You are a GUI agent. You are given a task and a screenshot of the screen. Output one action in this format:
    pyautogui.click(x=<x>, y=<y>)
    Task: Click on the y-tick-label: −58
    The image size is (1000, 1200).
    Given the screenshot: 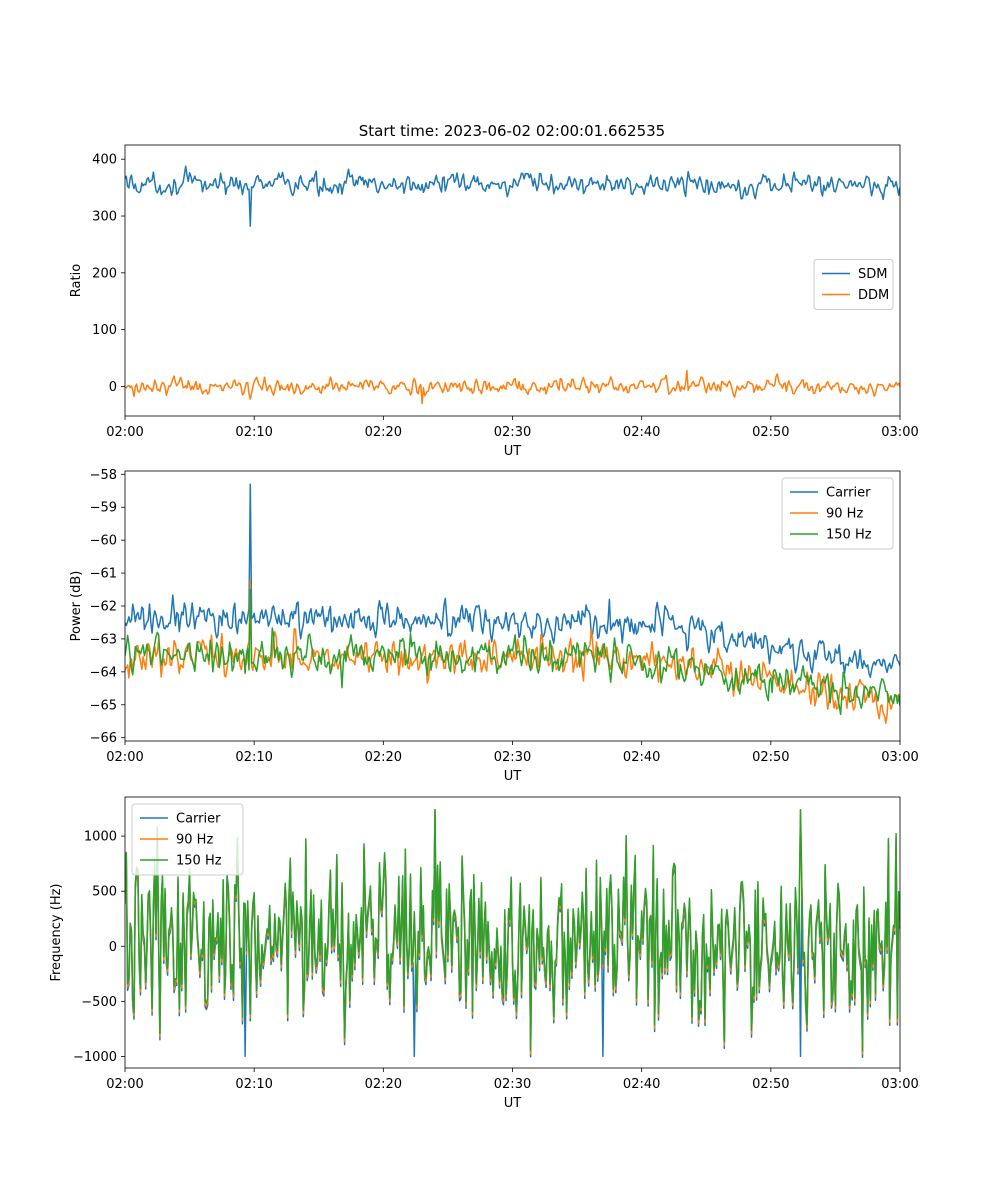 What is the action you would take?
    pyautogui.click(x=103, y=475)
    